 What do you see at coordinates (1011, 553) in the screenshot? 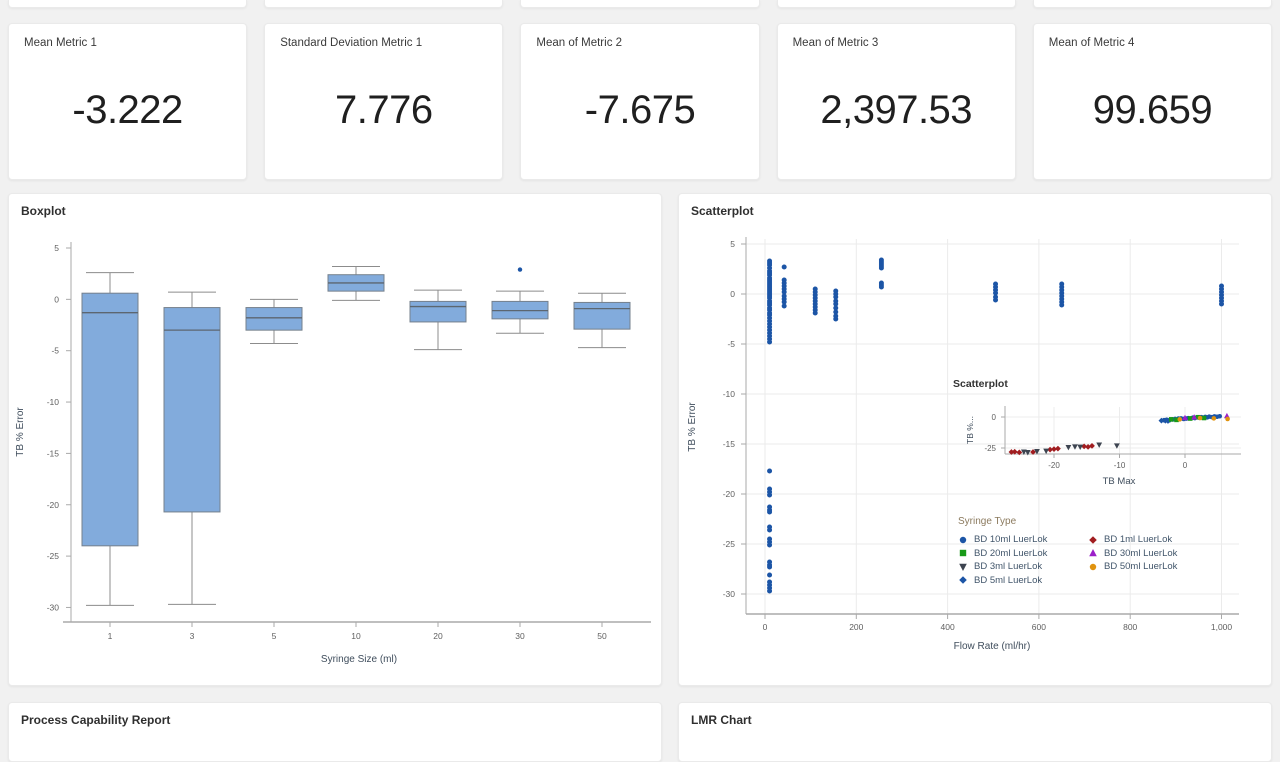
I see `legend-item-label: BD 20ml LuerLok` at bounding box center [1011, 553].